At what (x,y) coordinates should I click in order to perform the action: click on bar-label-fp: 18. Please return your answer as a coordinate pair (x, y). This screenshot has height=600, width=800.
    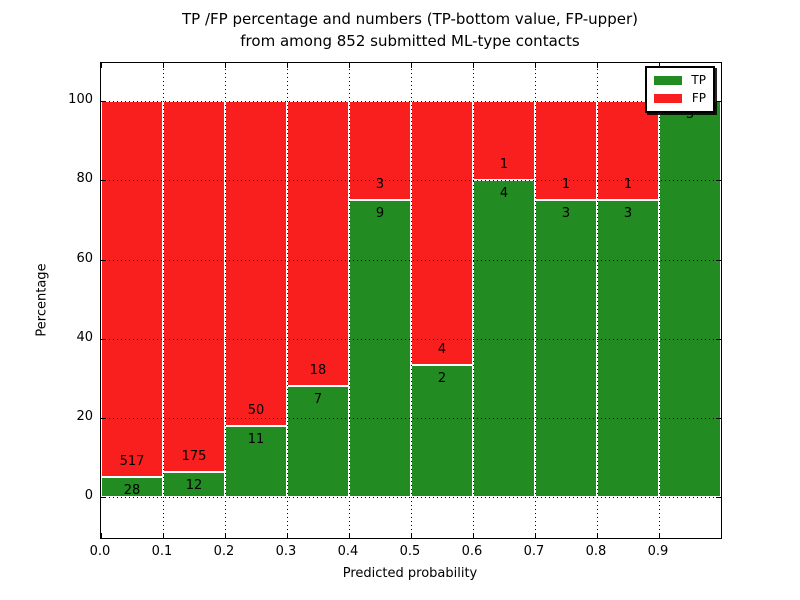
    Looking at the image, I should click on (318, 371).